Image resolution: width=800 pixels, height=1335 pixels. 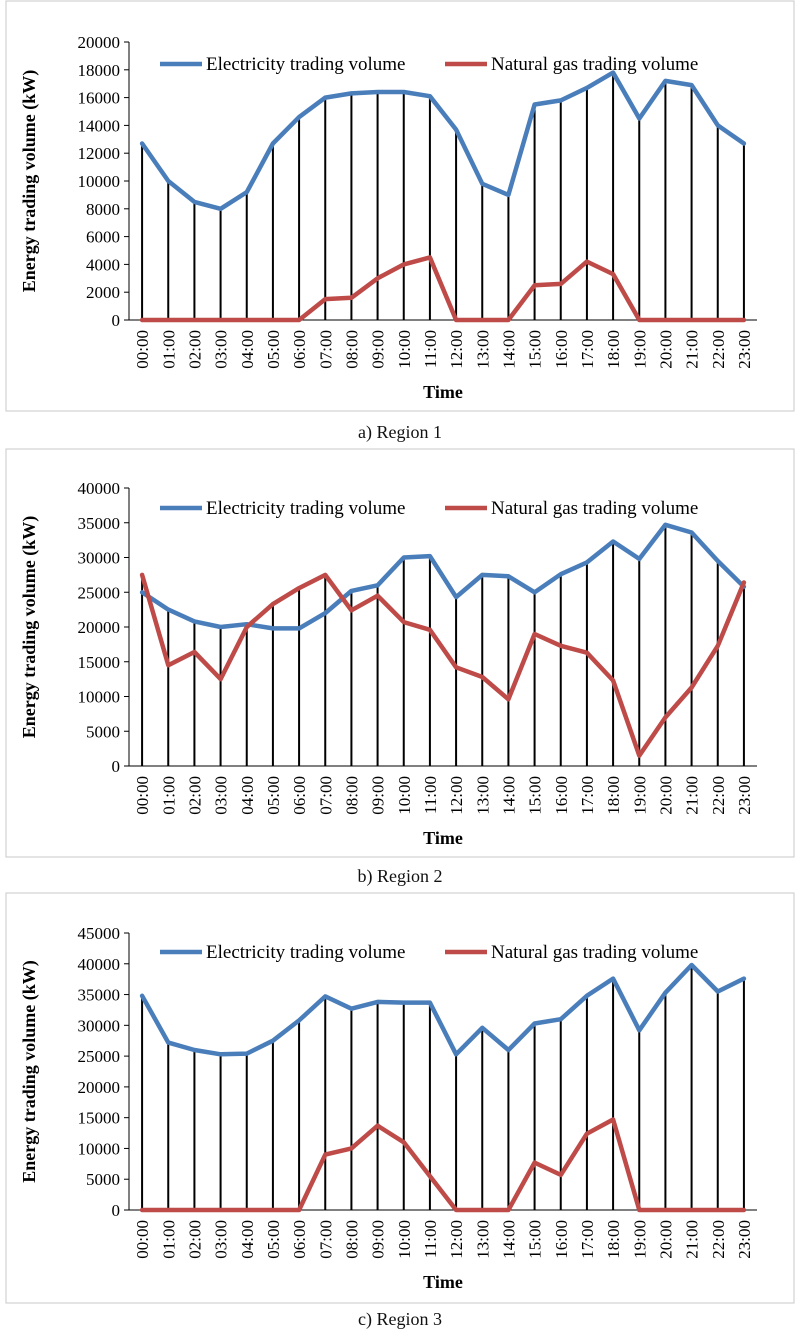 What do you see at coordinates (299, 1239) in the screenshot?
I see `x-tick-label: 06:00` at bounding box center [299, 1239].